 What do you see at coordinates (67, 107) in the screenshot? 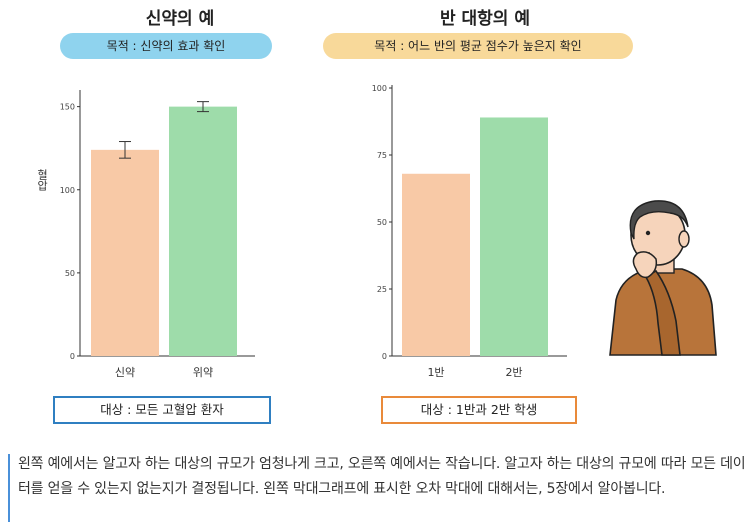
I see `y-tick-label: 150` at bounding box center [67, 107].